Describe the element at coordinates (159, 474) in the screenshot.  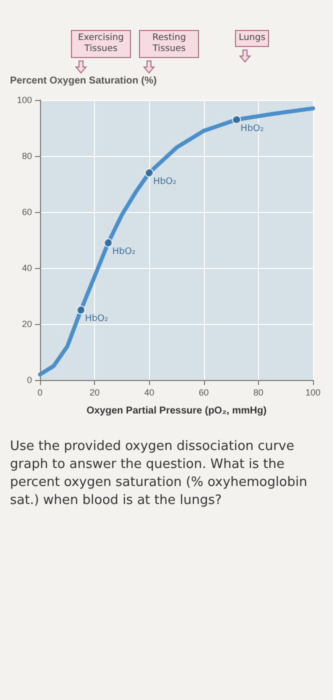
I see `text: Use the provided oxygen dissociation curve graph to answer the question. What is the percent oxygen saturation (% oxyhemoglobin sat.) when blood is at the lungs?` at that location.